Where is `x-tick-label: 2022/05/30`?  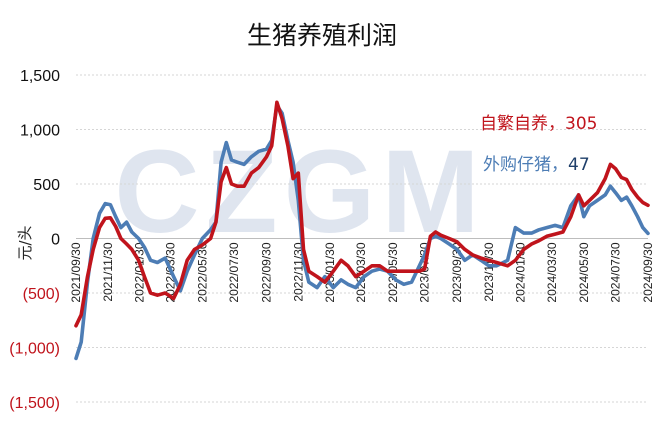 x-tick-label: 2022/05/30 is located at coordinates (202, 272).